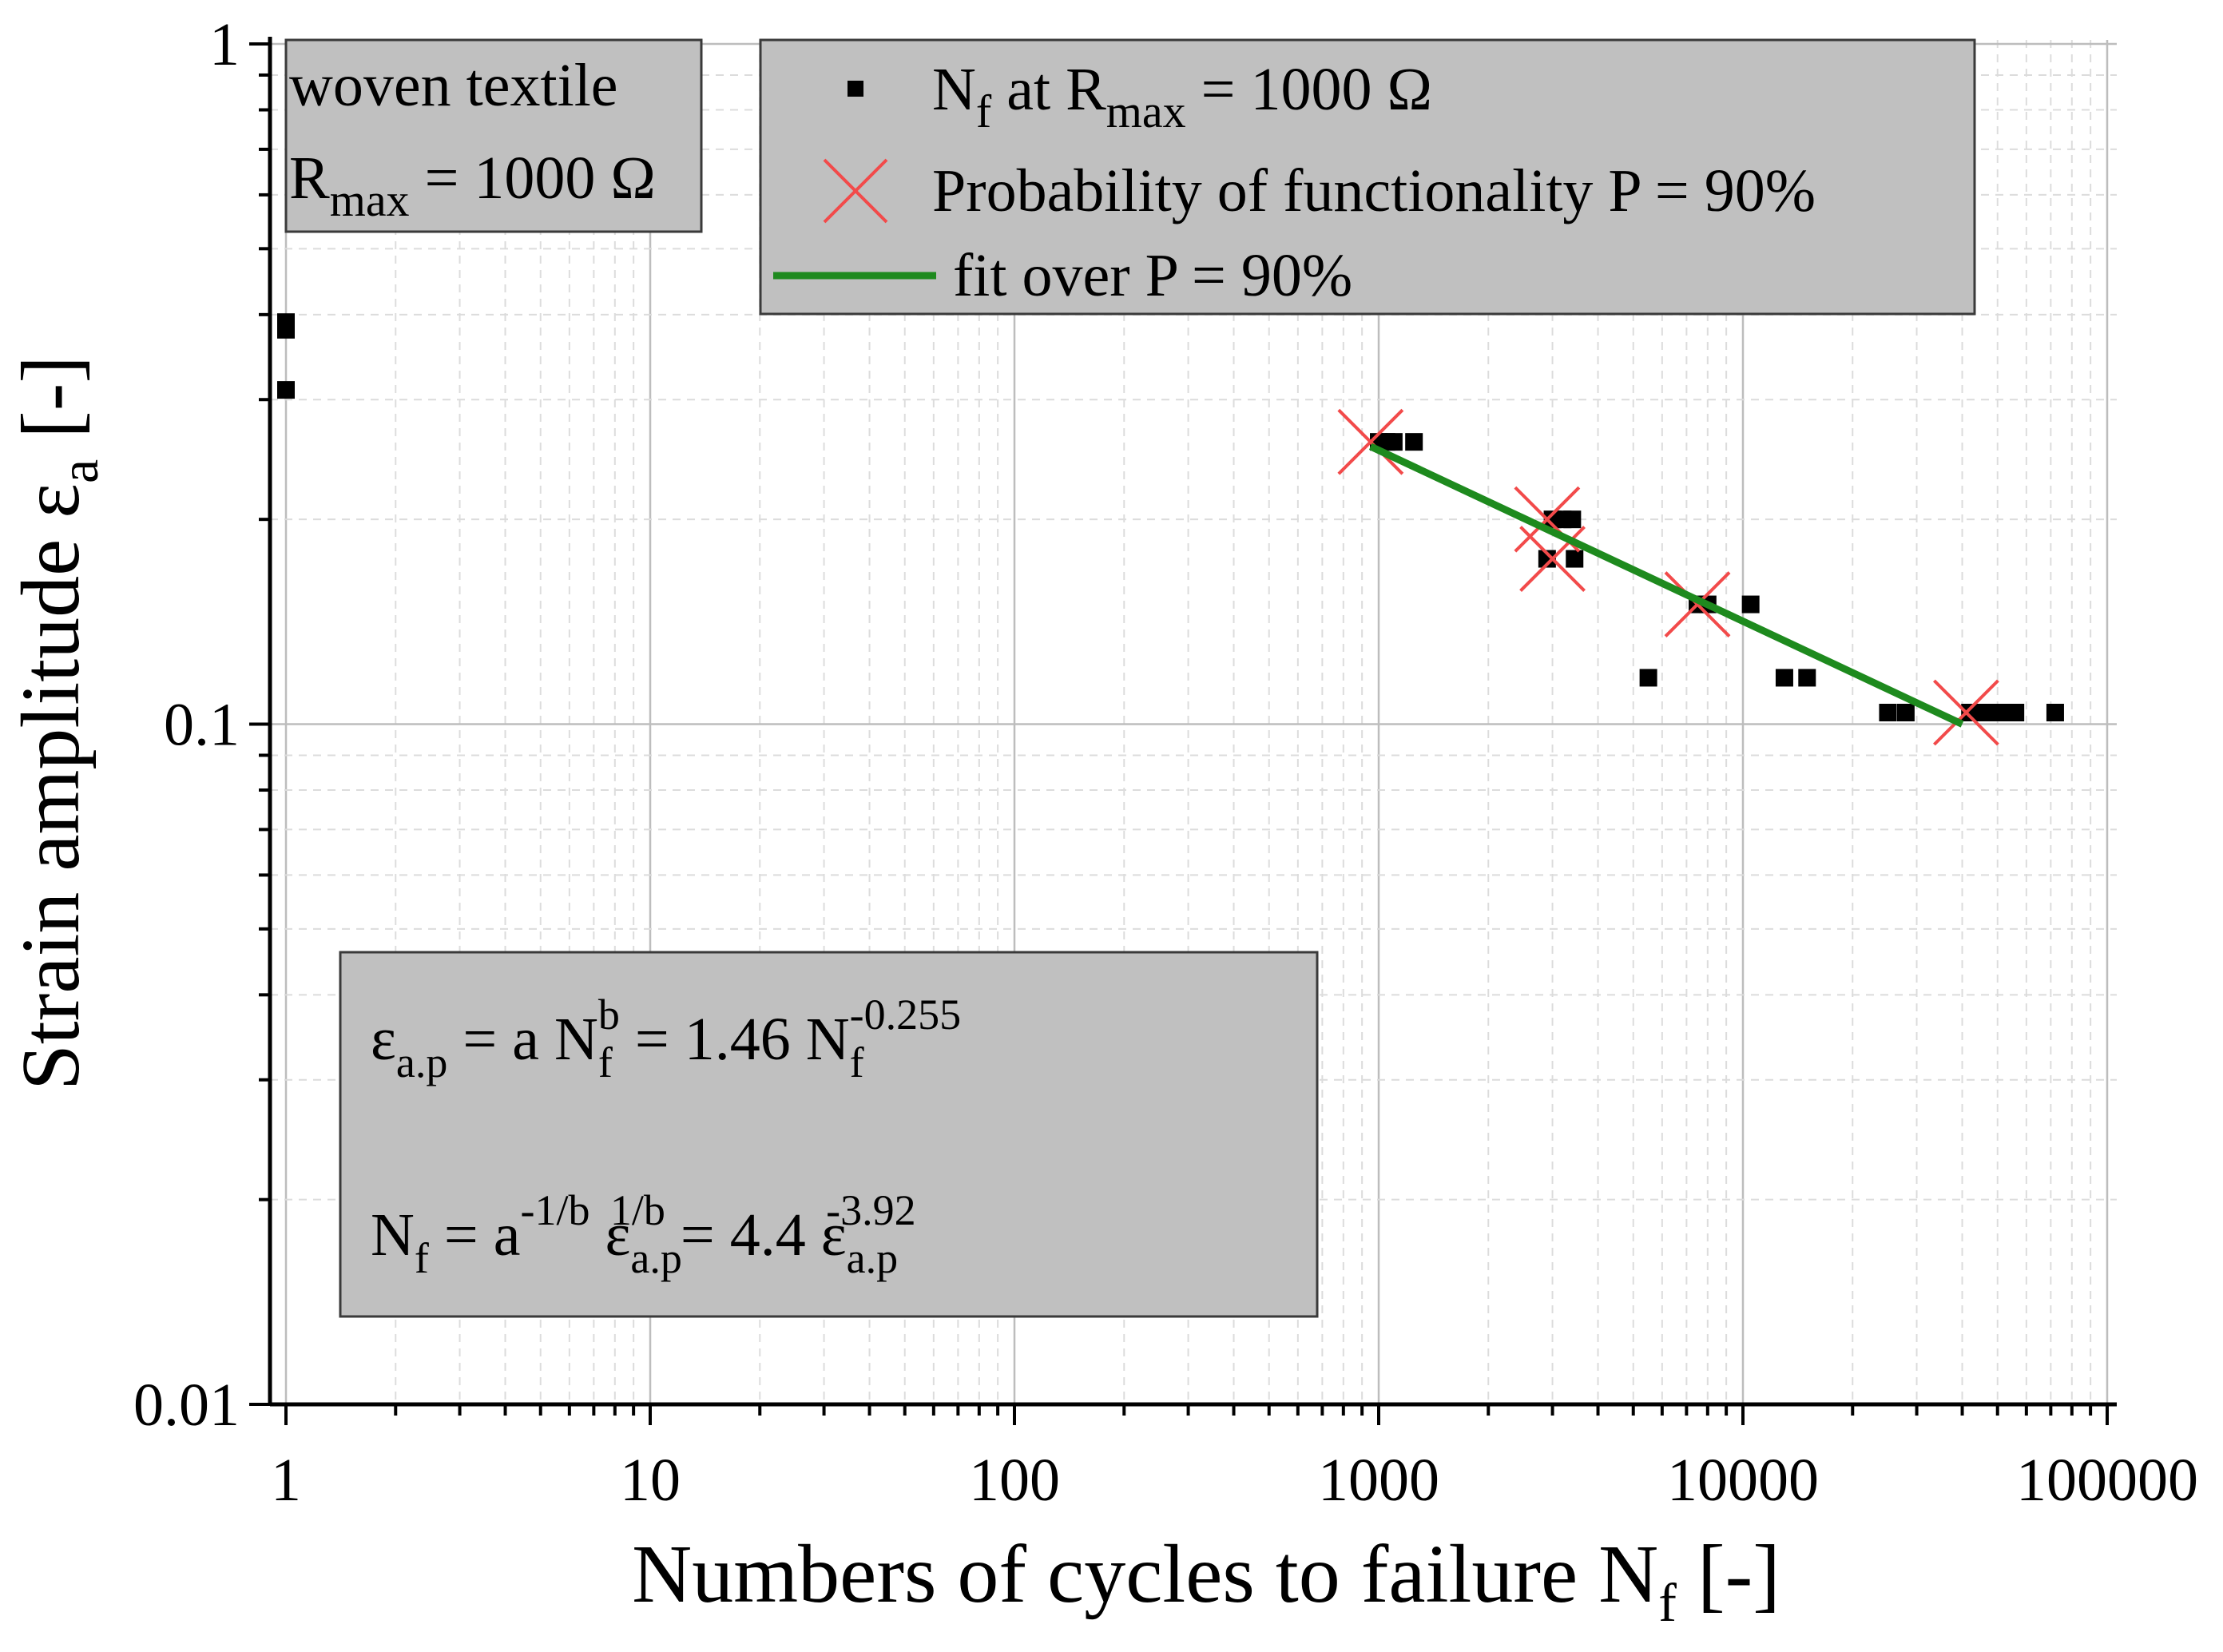  I want to click on y-axis-title: Strain amplitude εa [-], so click(57, 722).